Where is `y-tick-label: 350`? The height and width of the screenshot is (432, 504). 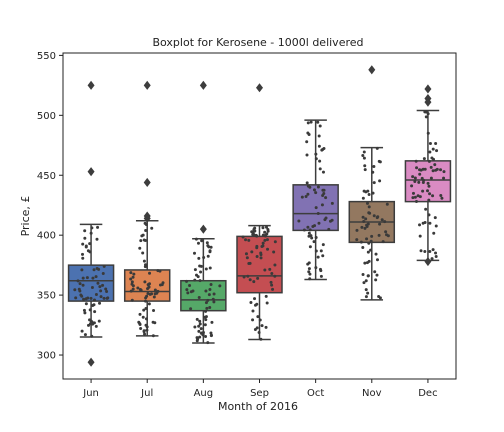
y-tick-label: 350 is located at coordinates (46, 296).